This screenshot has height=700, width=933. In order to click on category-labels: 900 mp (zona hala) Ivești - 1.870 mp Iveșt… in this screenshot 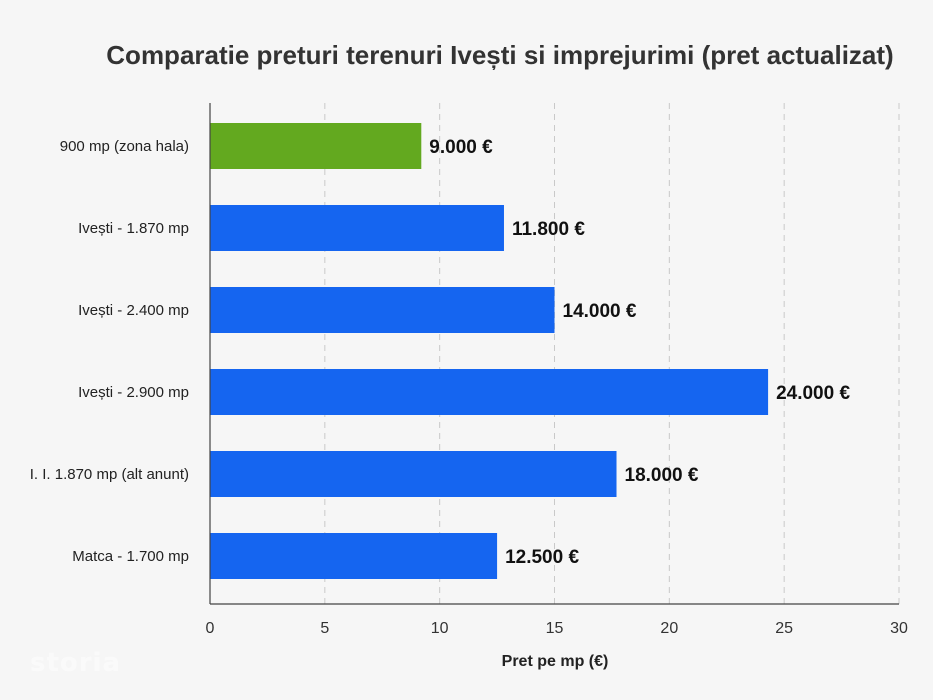, I will do `click(109, 351)`.